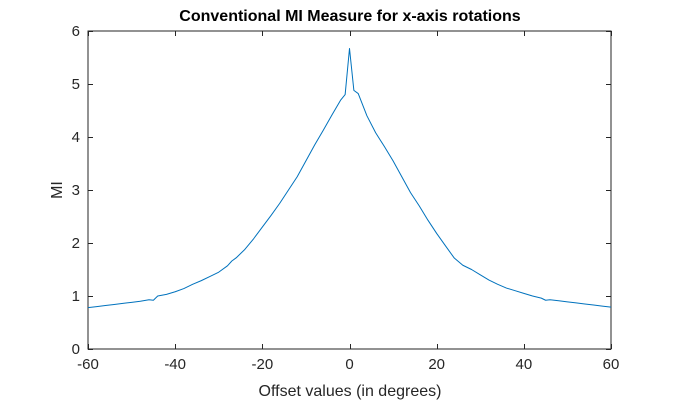 The image size is (675, 401). What do you see at coordinates (262, 364) in the screenshot?
I see `x-tick-label: -20` at bounding box center [262, 364].